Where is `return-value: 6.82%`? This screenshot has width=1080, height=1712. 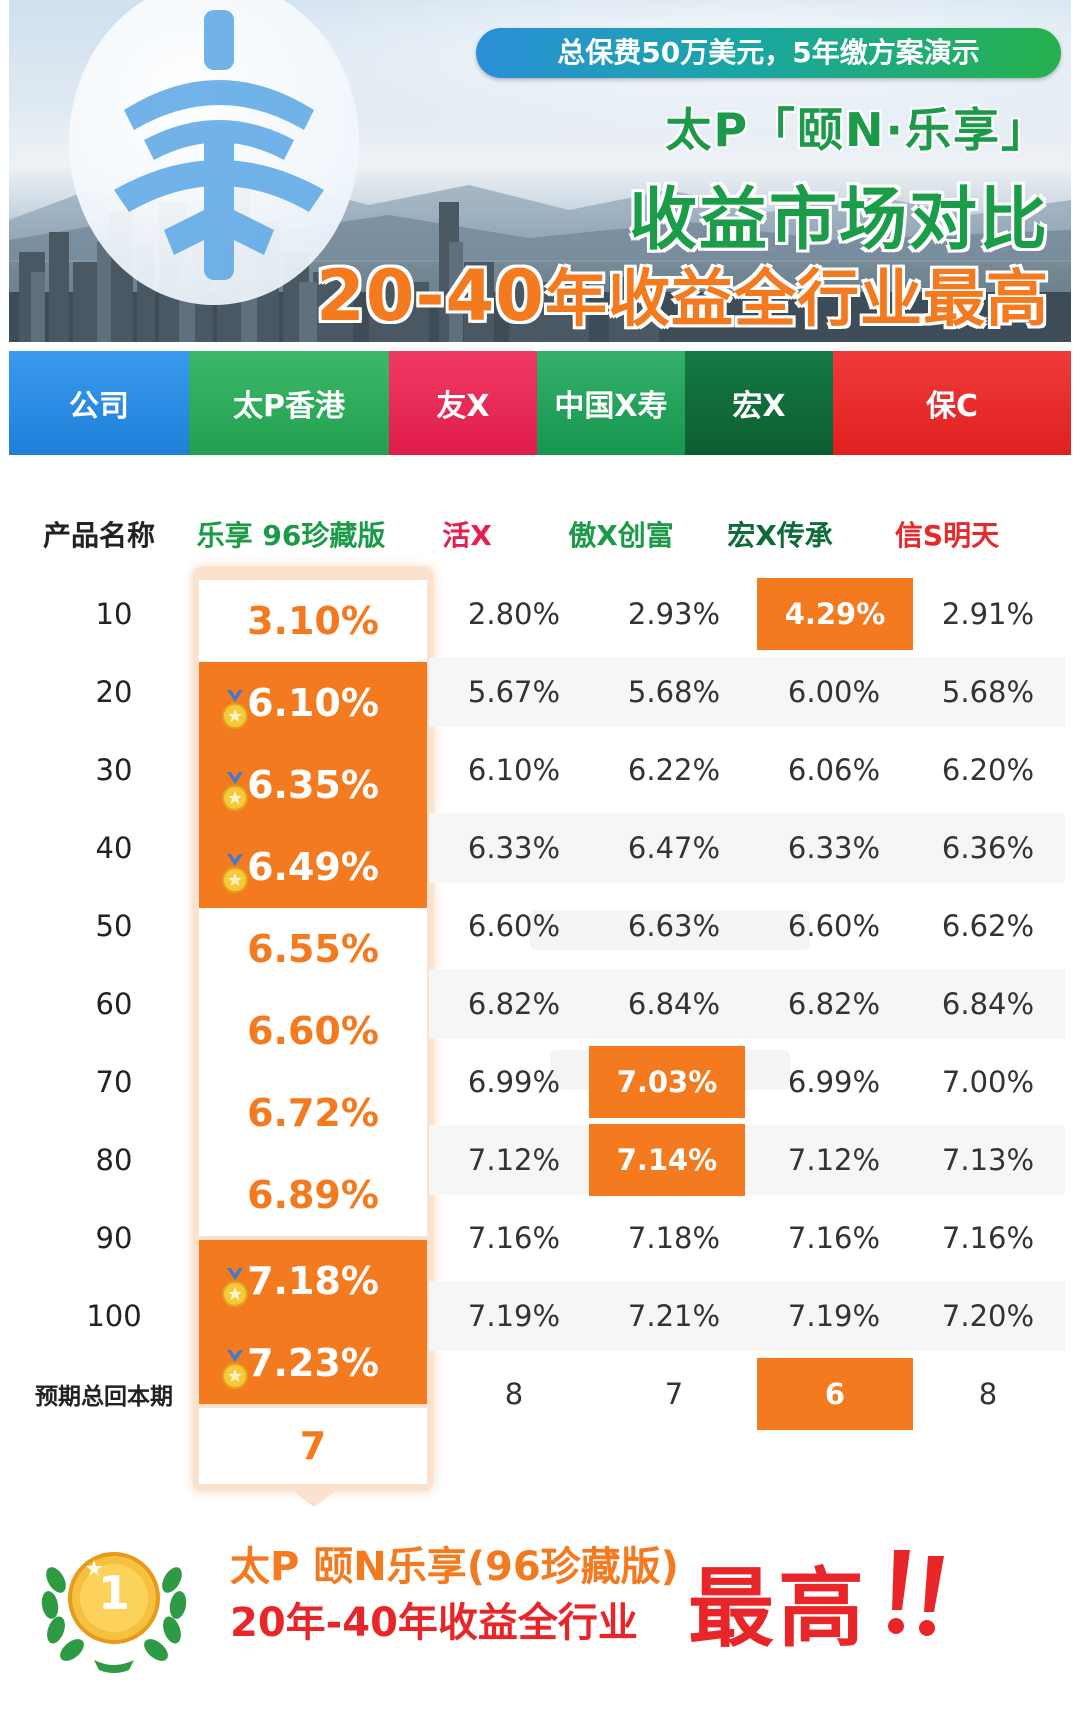 return-value: 6.82% is located at coordinates (834, 1004).